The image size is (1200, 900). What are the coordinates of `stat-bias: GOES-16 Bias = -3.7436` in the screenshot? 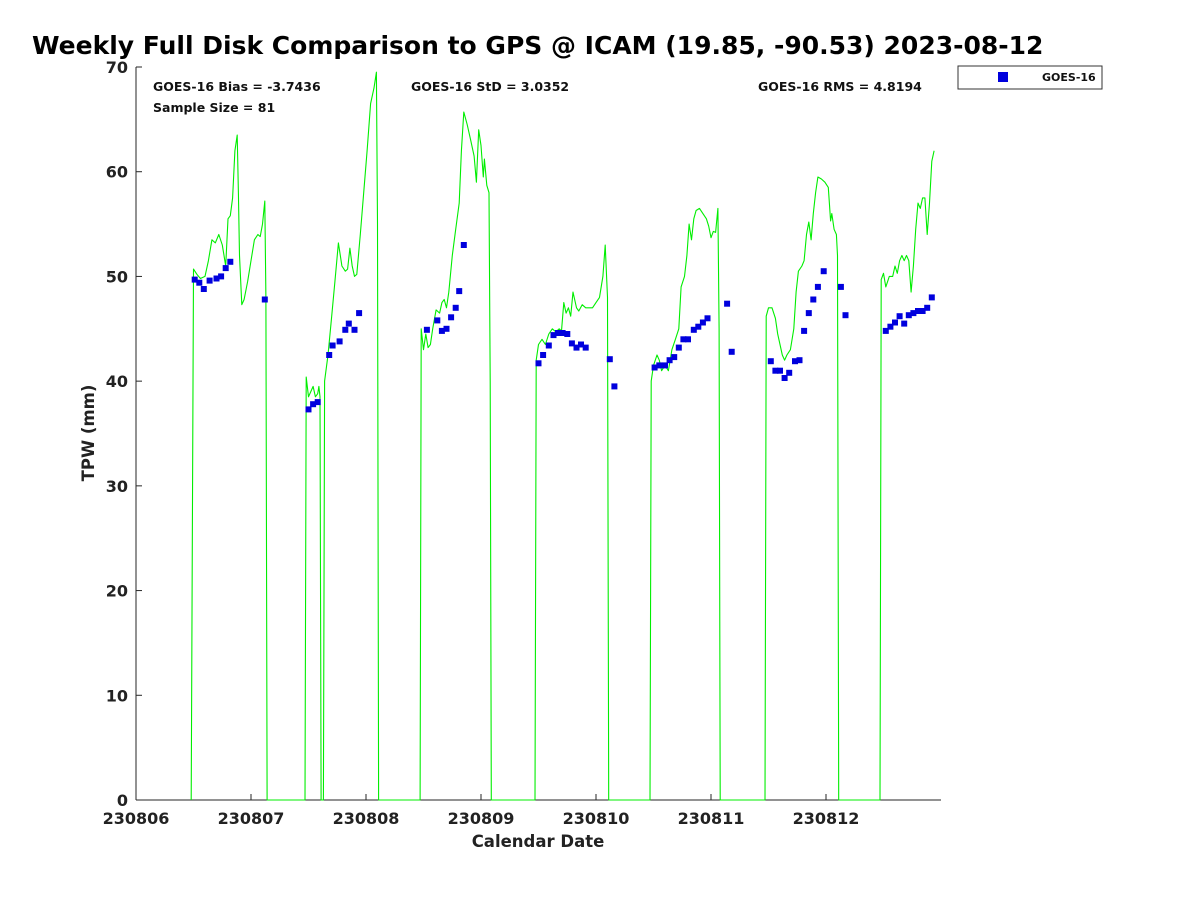 It's located at (237, 86).